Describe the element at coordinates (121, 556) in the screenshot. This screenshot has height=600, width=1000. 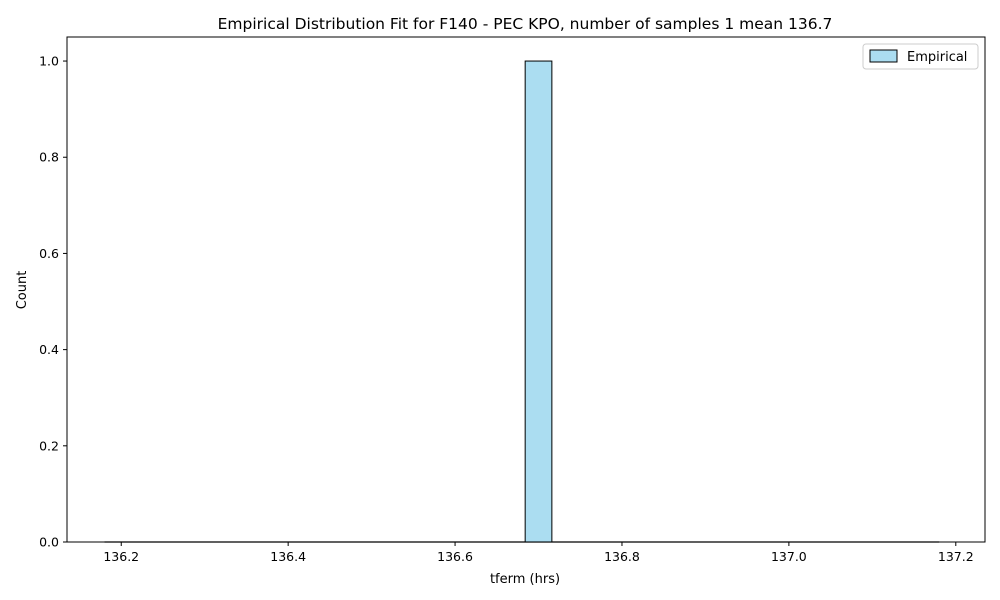
I see `x-tick-label: 136.2` at that location.